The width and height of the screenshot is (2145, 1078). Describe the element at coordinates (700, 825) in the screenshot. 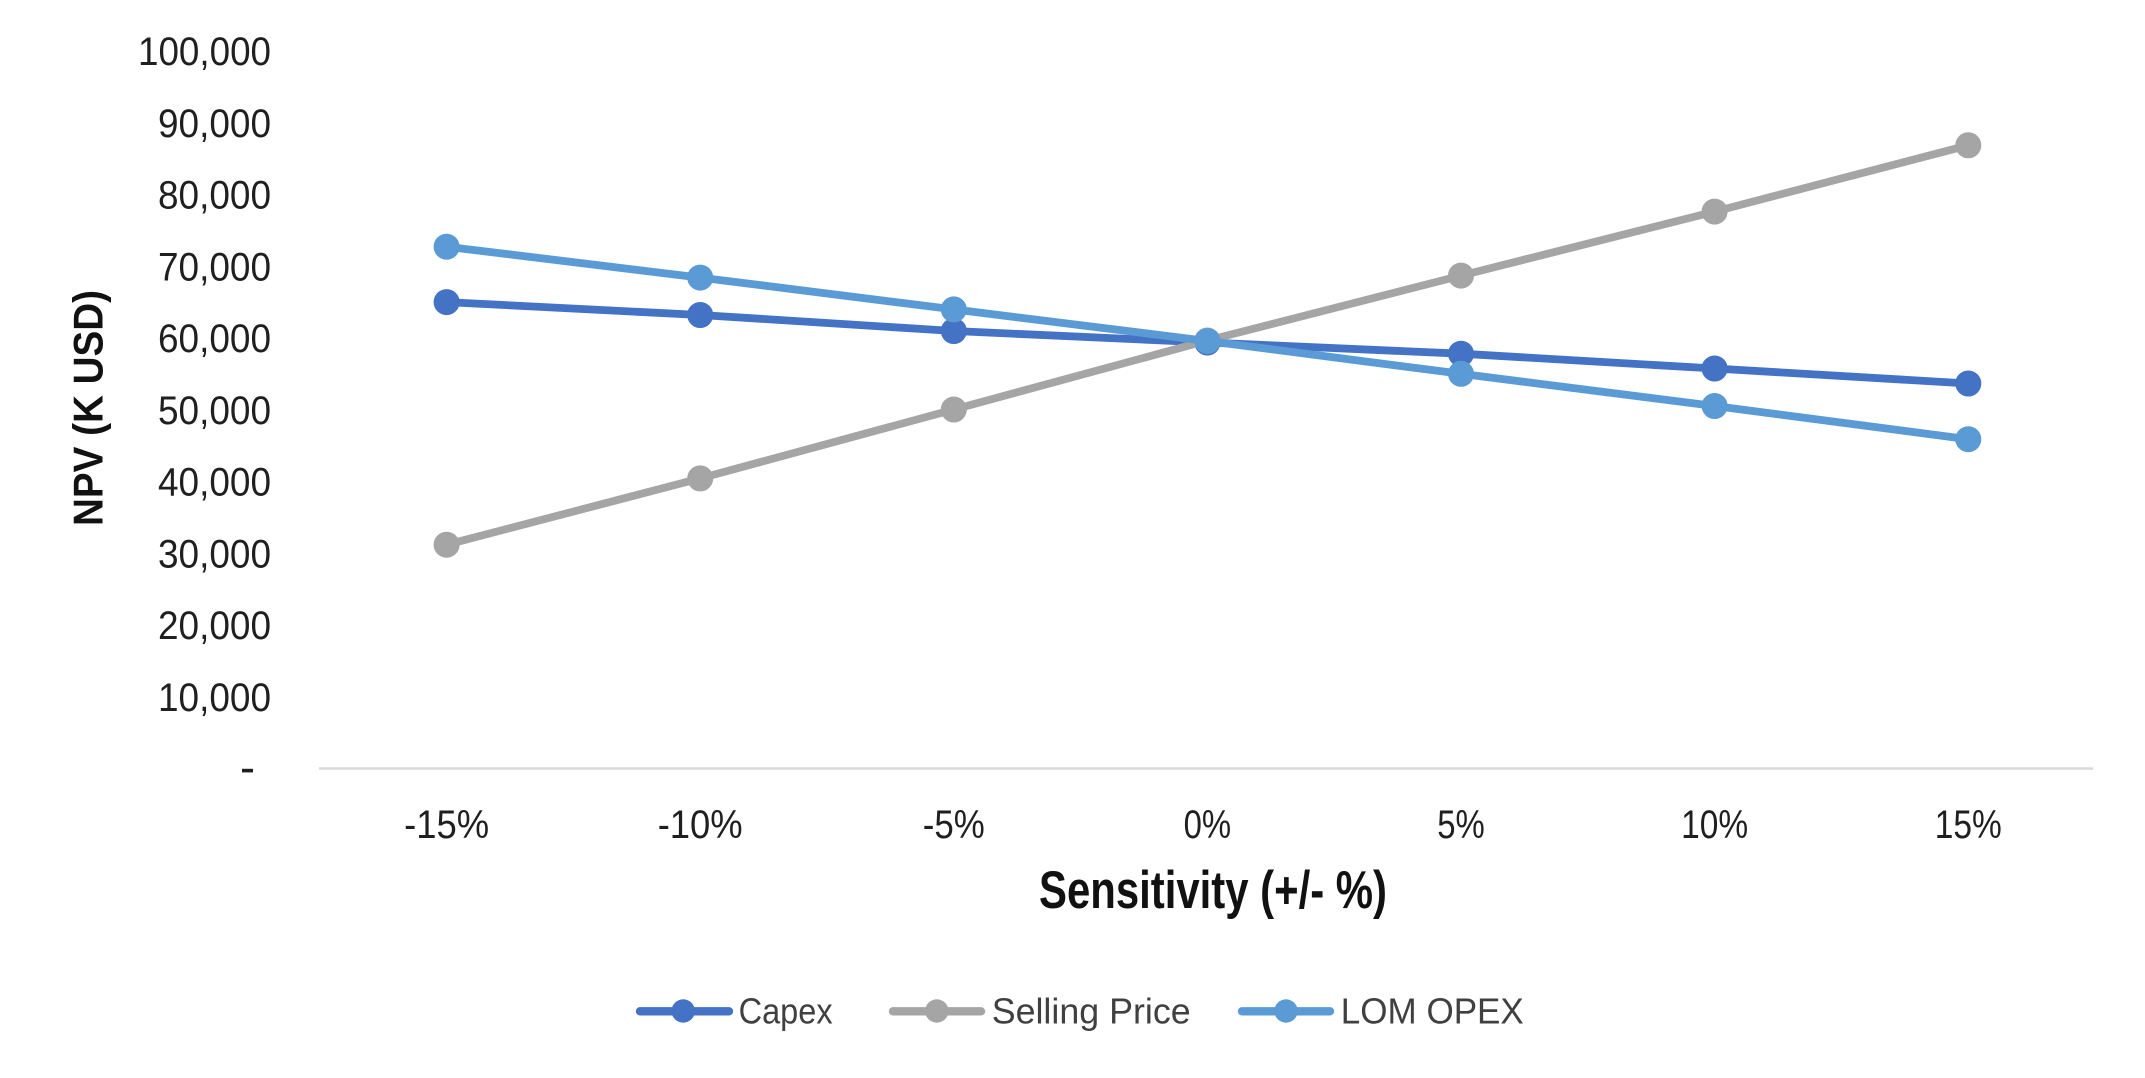

I see `svg-text: -10%` at that location.